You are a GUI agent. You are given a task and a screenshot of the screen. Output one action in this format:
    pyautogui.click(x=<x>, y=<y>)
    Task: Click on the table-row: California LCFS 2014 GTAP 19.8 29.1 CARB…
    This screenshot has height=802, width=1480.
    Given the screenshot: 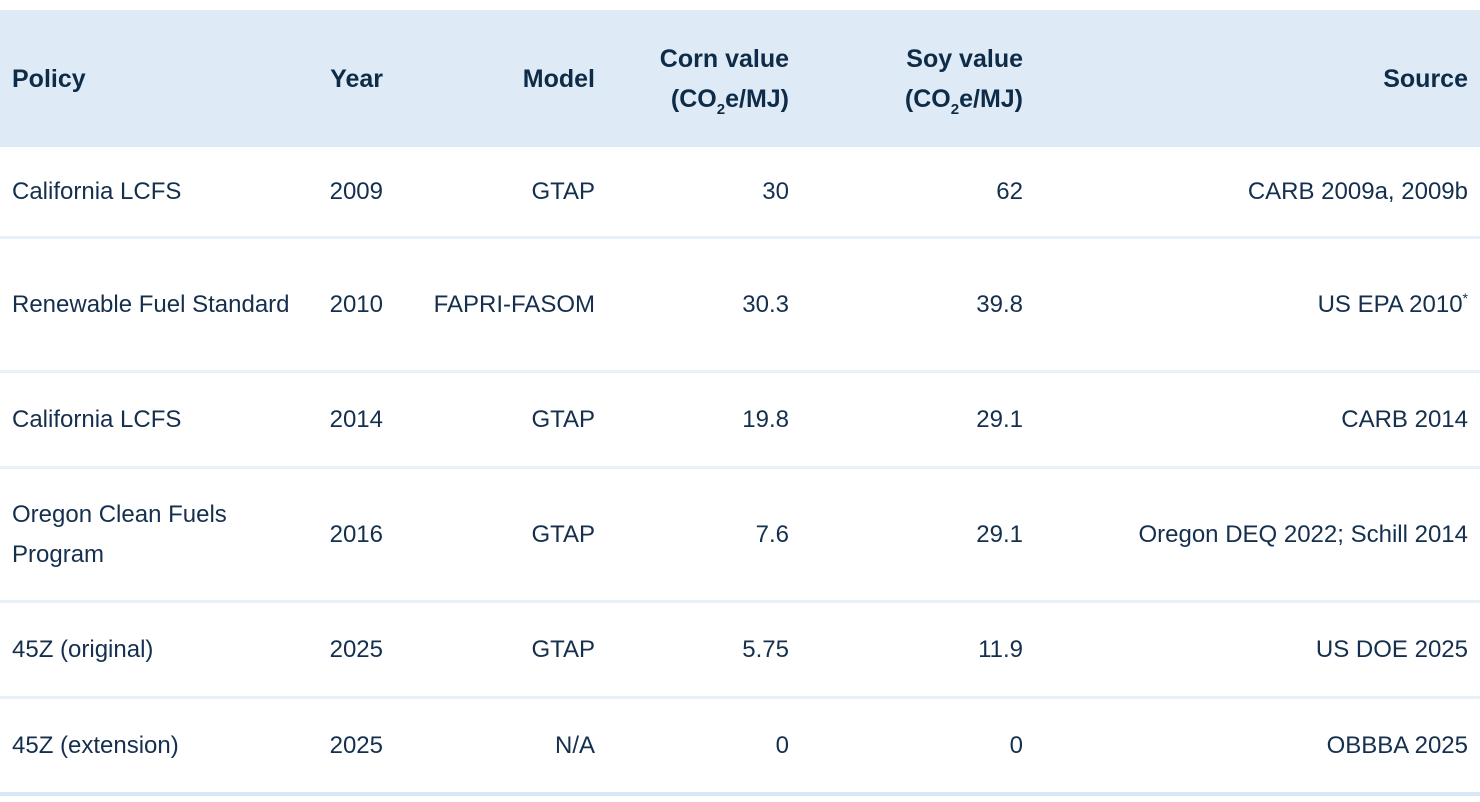 What is the action you would take?
    pyautogui.click(x=740, y=420)
    